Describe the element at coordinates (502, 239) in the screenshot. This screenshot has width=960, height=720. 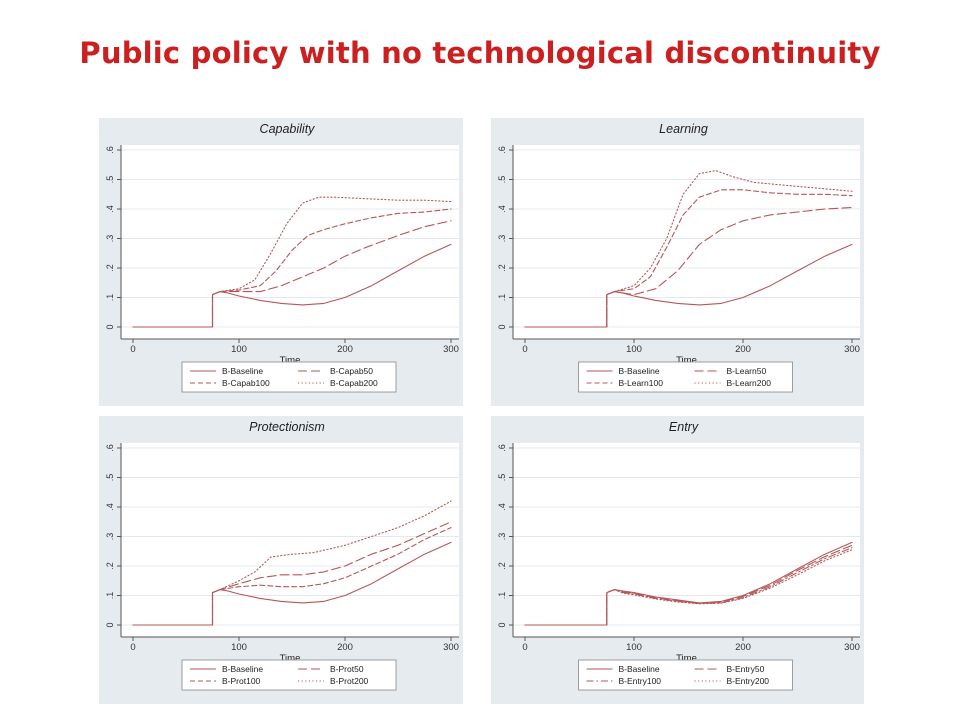
I see `learning-ytick-label: .3` at that location.